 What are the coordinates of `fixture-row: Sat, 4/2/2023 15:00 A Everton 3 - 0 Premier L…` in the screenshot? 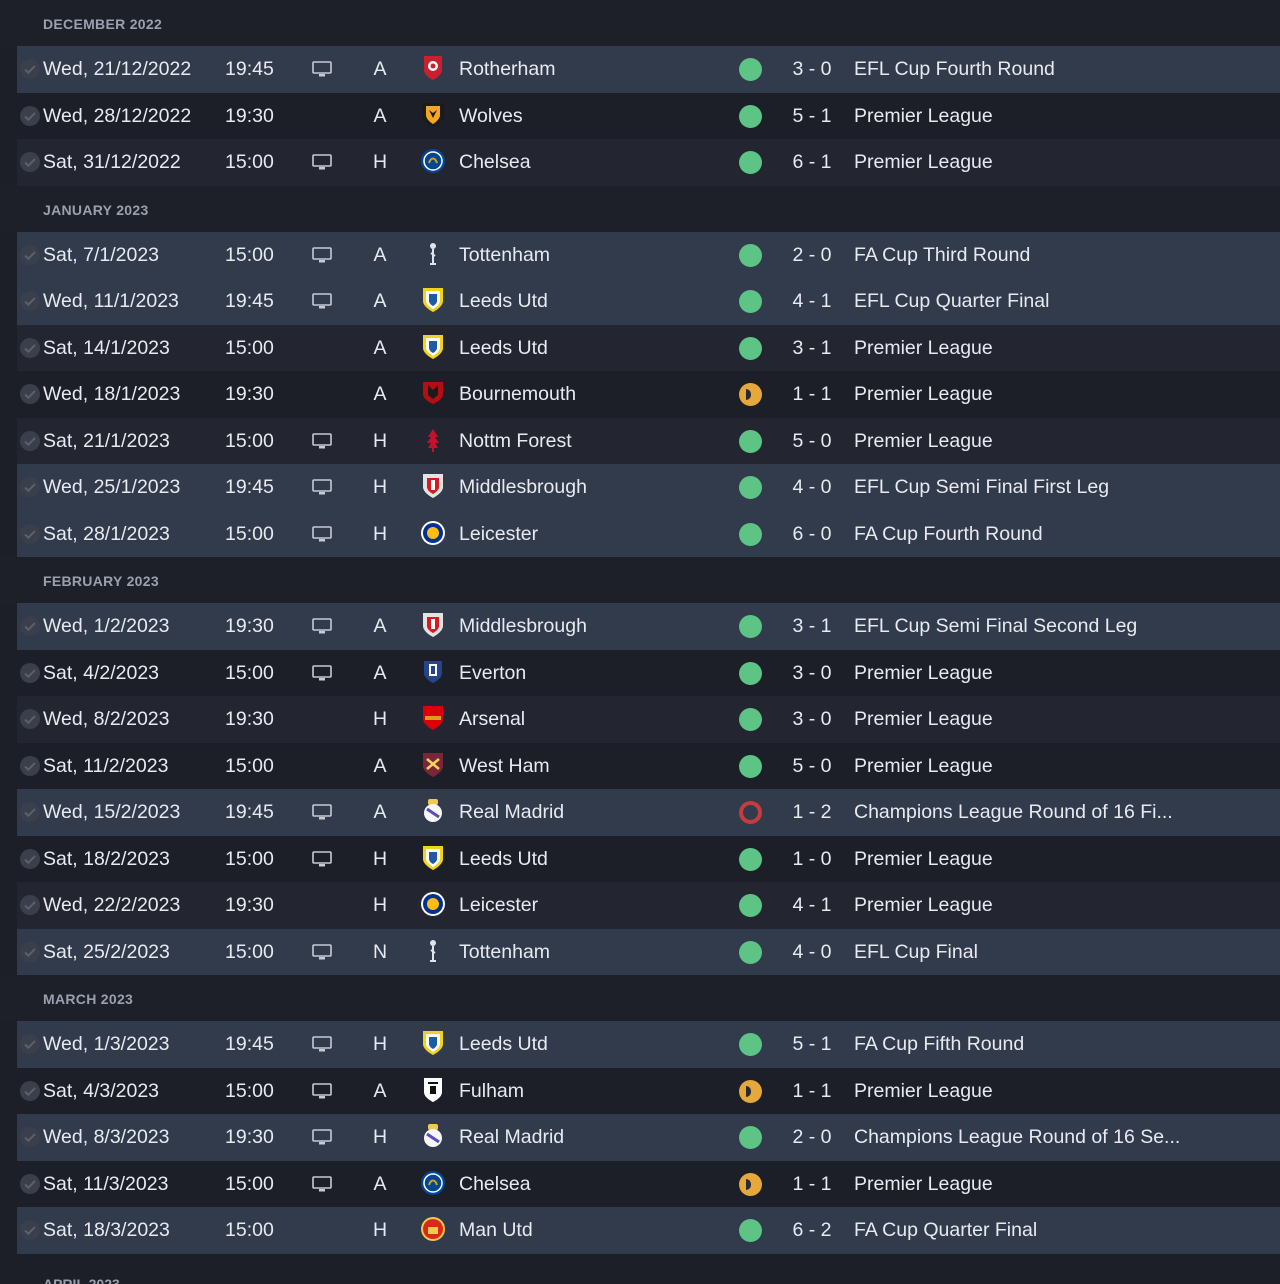 It's located at (648, 672).